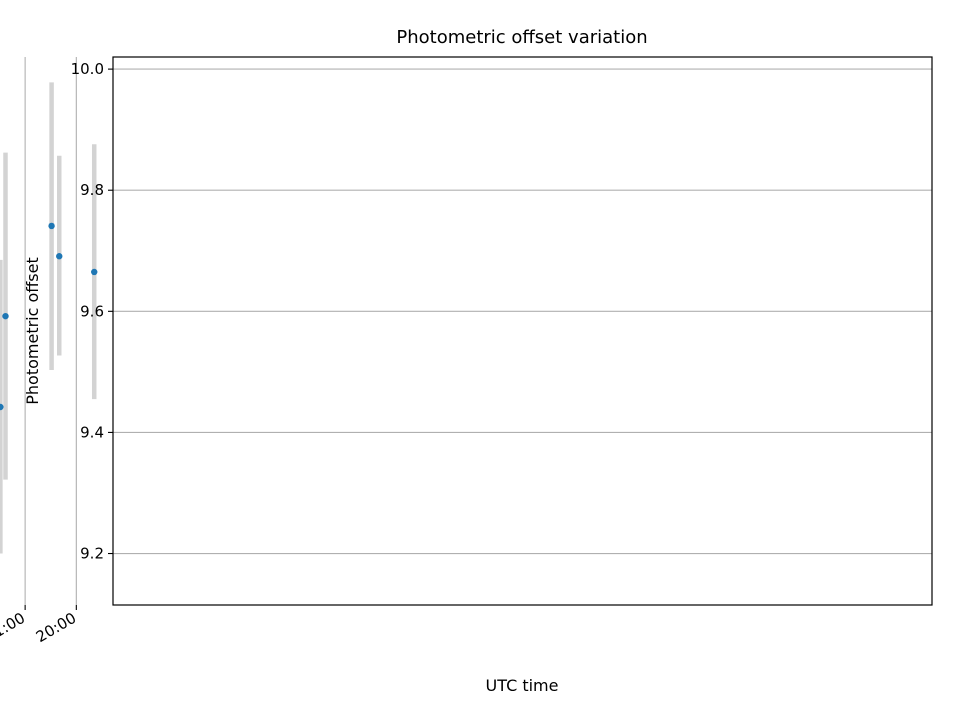  Describe the element at coordinates (92, 190) in the screenshot. I see `y-tick-label: 9.8` at that location.